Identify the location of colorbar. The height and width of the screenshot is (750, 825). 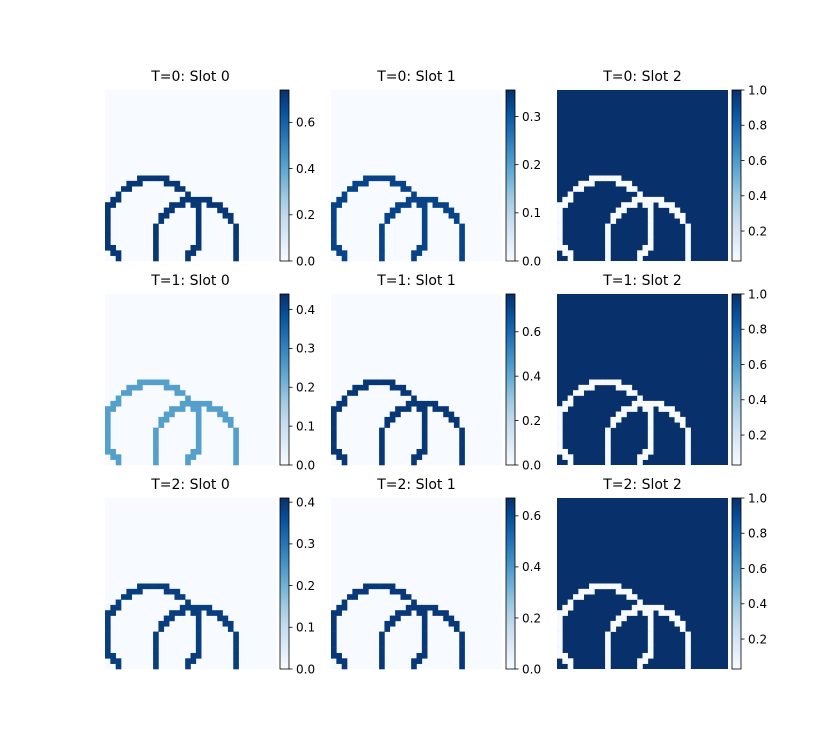
(736, 583).